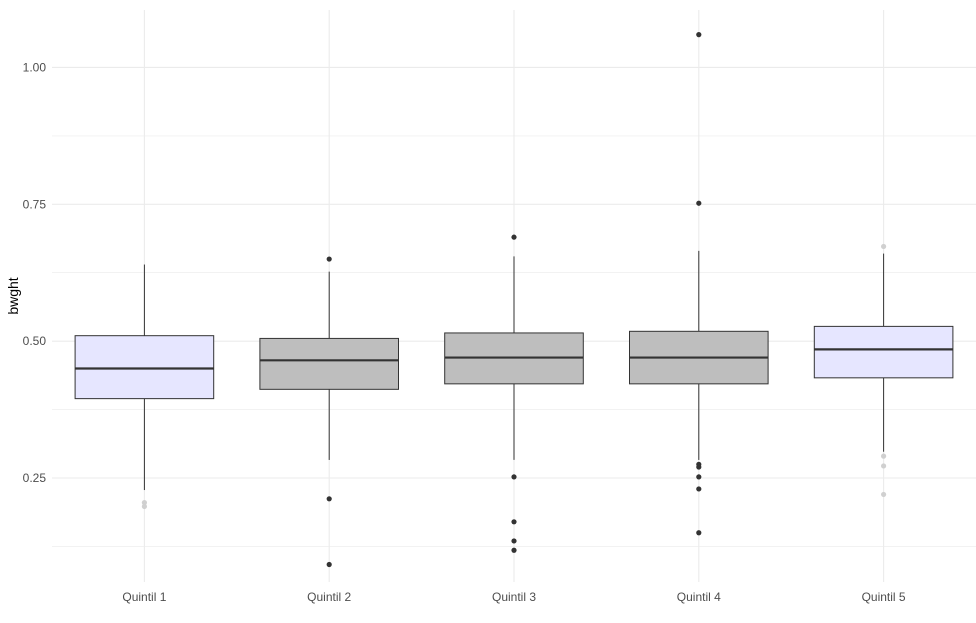 This screenshot has width=976, height=623. I want to click on x-tick-label: Quintil 5, so click(884, 597).